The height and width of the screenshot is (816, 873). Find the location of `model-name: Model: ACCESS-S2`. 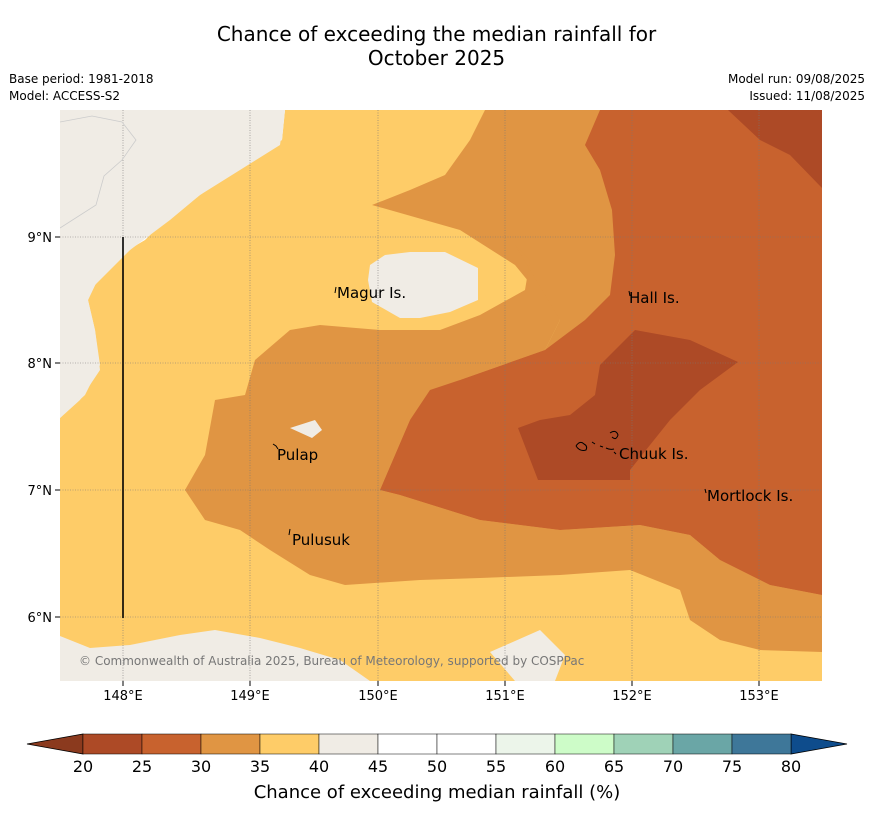

model-name: Model: ACCESS-S2 is located at coordinates (65, 96).